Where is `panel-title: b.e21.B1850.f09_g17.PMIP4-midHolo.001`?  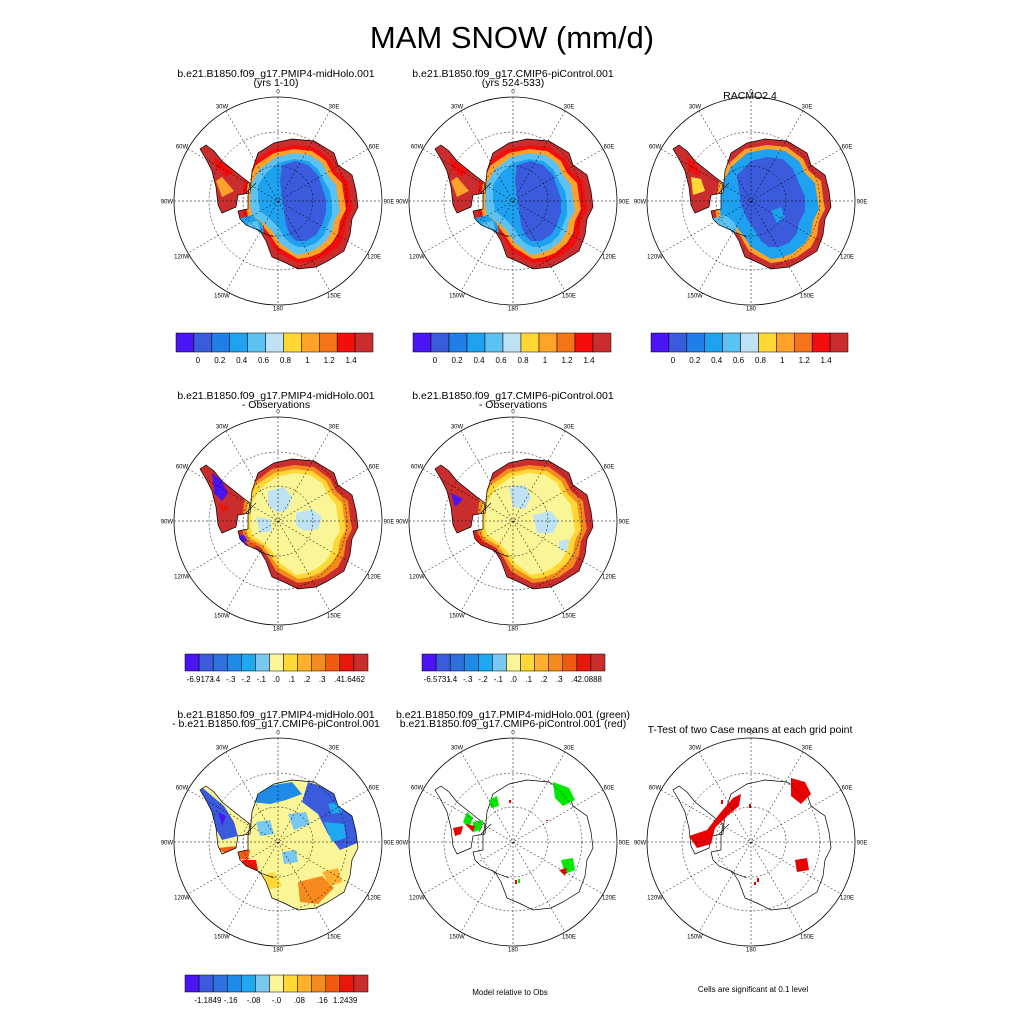
panel-title: b.e21.B1850.f09_g17.PMIP4-midHolo.001 is located at coordinates (275, 396).